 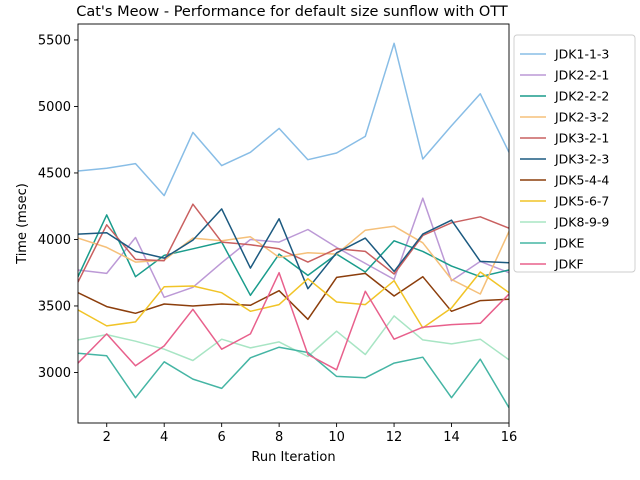 I want to click on legend-label-6: JDK5-4-4, so click(x=581, y=180).